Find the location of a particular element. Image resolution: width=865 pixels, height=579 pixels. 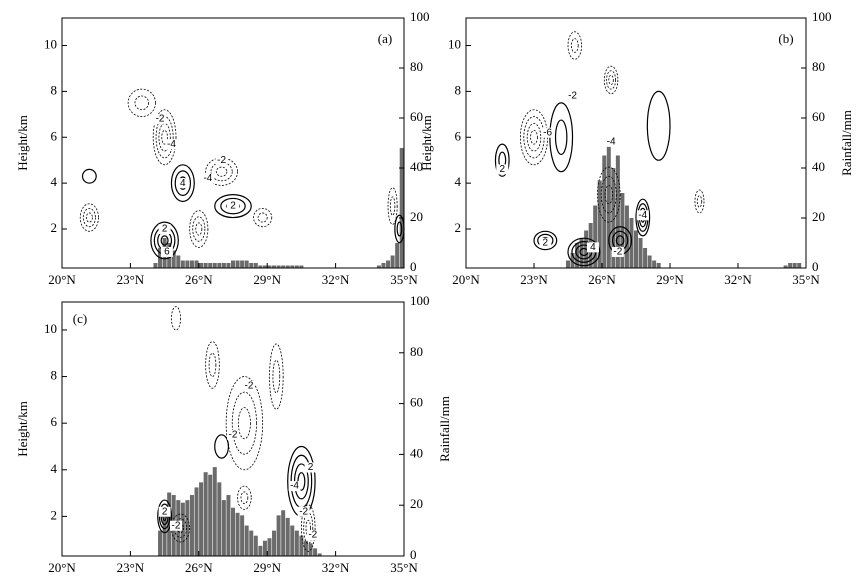

y2-tick-label: 40 is located at coordinates (818, 166).